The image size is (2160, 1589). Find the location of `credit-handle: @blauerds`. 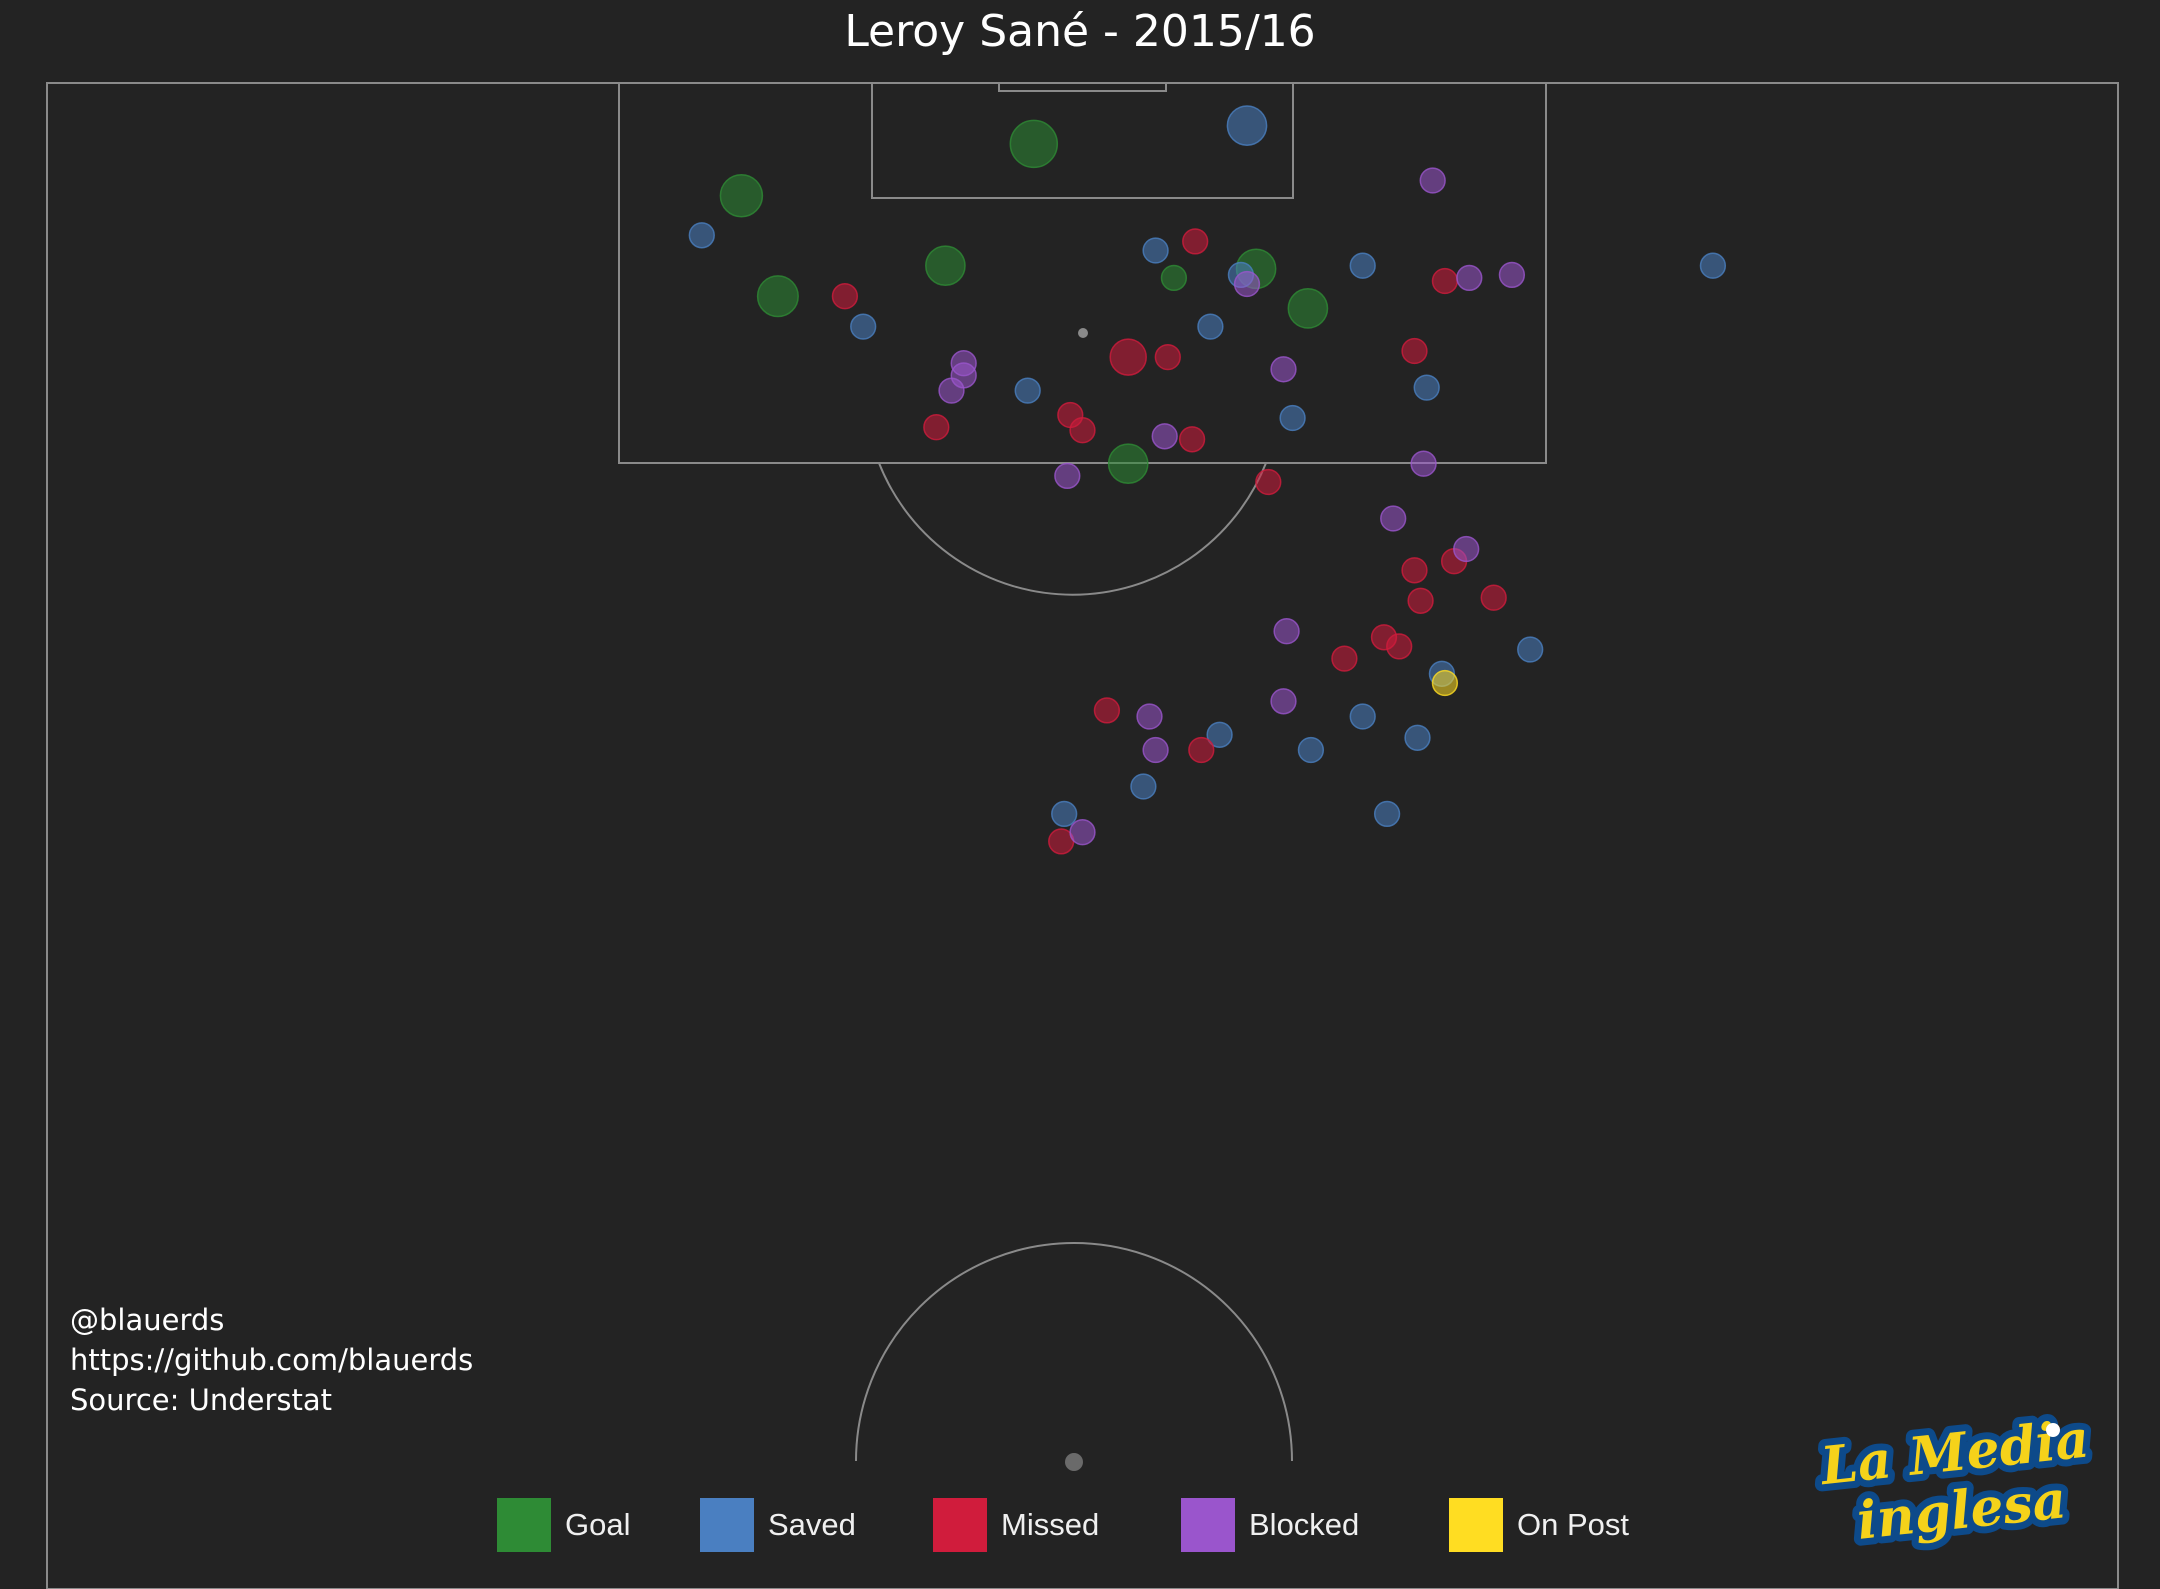

credit-handle: @blauerds is located at coordinates (147, 1320).